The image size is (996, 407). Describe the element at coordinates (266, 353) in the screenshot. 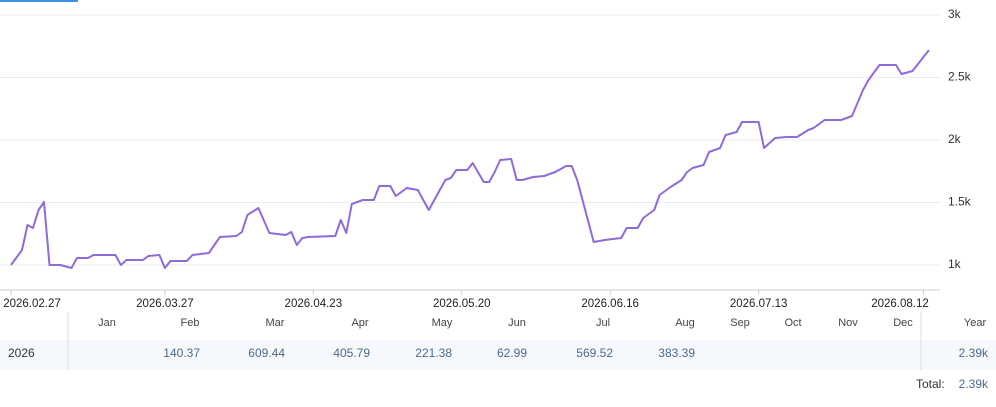

I see `cell-value: 609.44` at that location.